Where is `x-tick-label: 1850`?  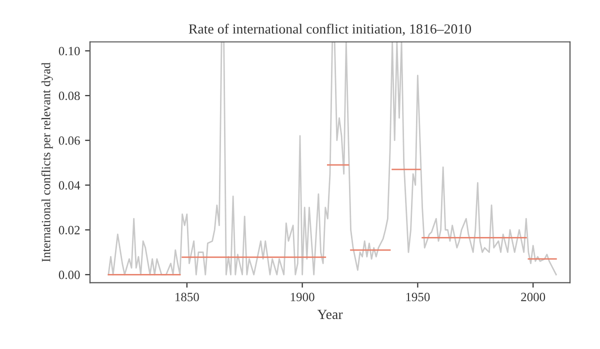 x-tick-label: 1850 is located at coordinates (187, 297).